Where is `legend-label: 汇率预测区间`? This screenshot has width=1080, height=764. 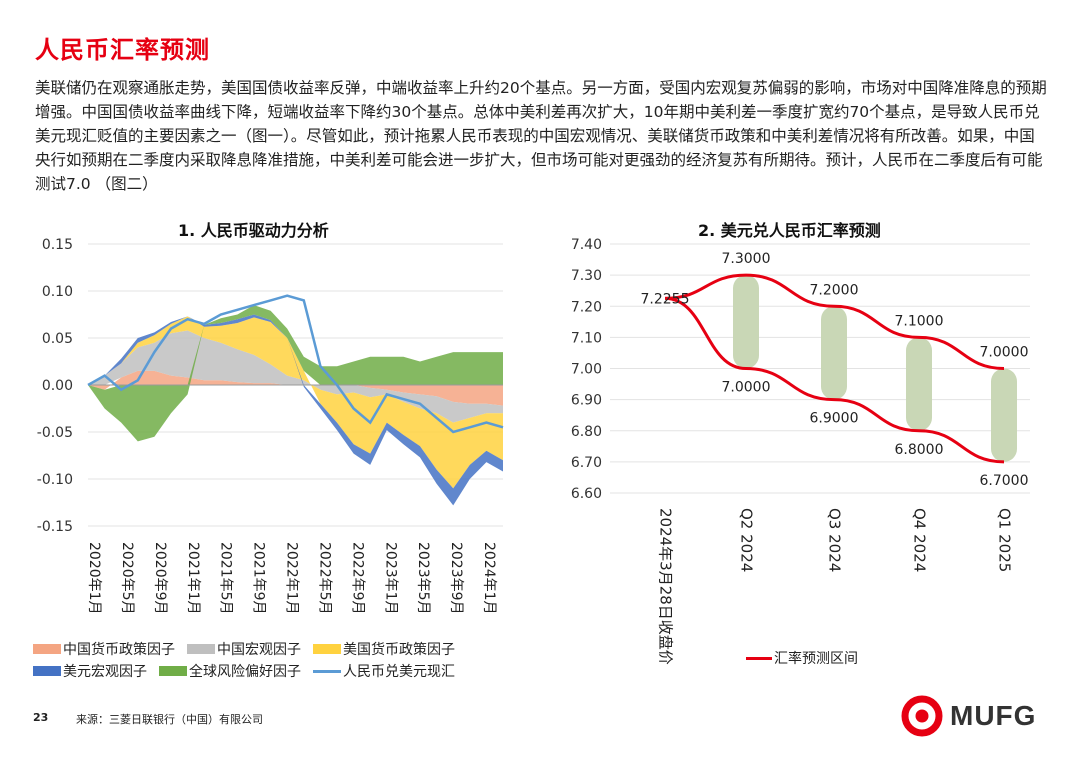
legend-label: 汇率预测区间 is located at coordinates (816, 659).